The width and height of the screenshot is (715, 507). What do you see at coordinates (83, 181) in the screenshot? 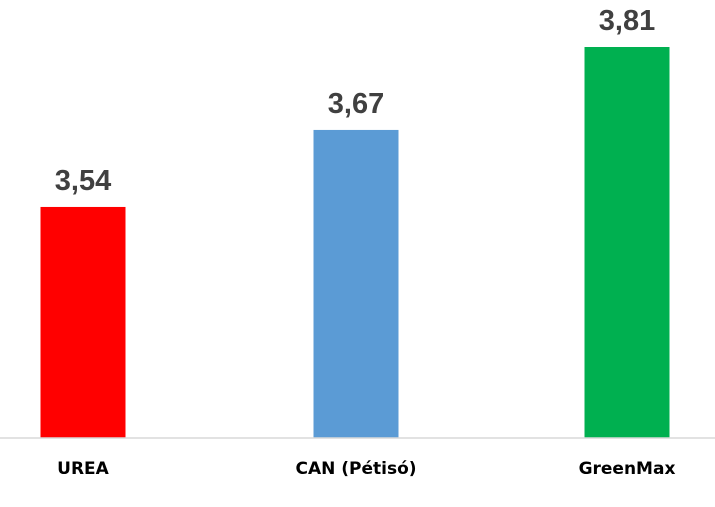
I see `value-label-urea: 3,54` at bounding box center [83, 181].